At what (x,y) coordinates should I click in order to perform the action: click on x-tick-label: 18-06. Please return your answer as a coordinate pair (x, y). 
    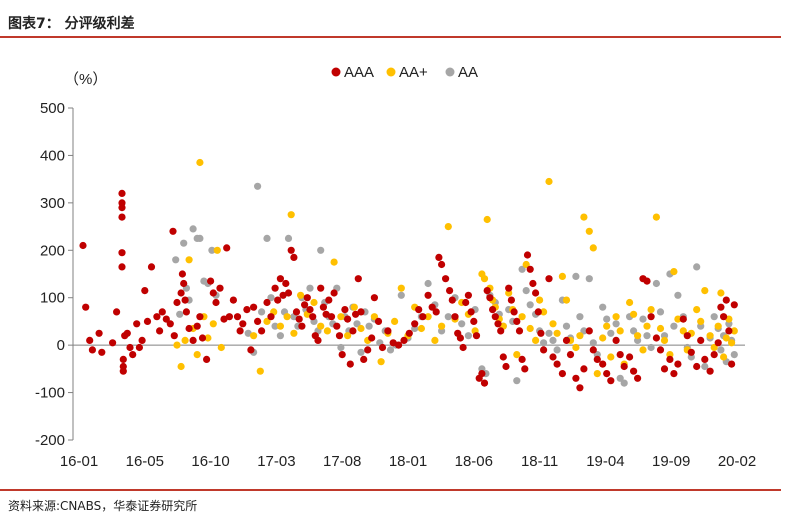
    Looking at the image, I should click on (474, 461).